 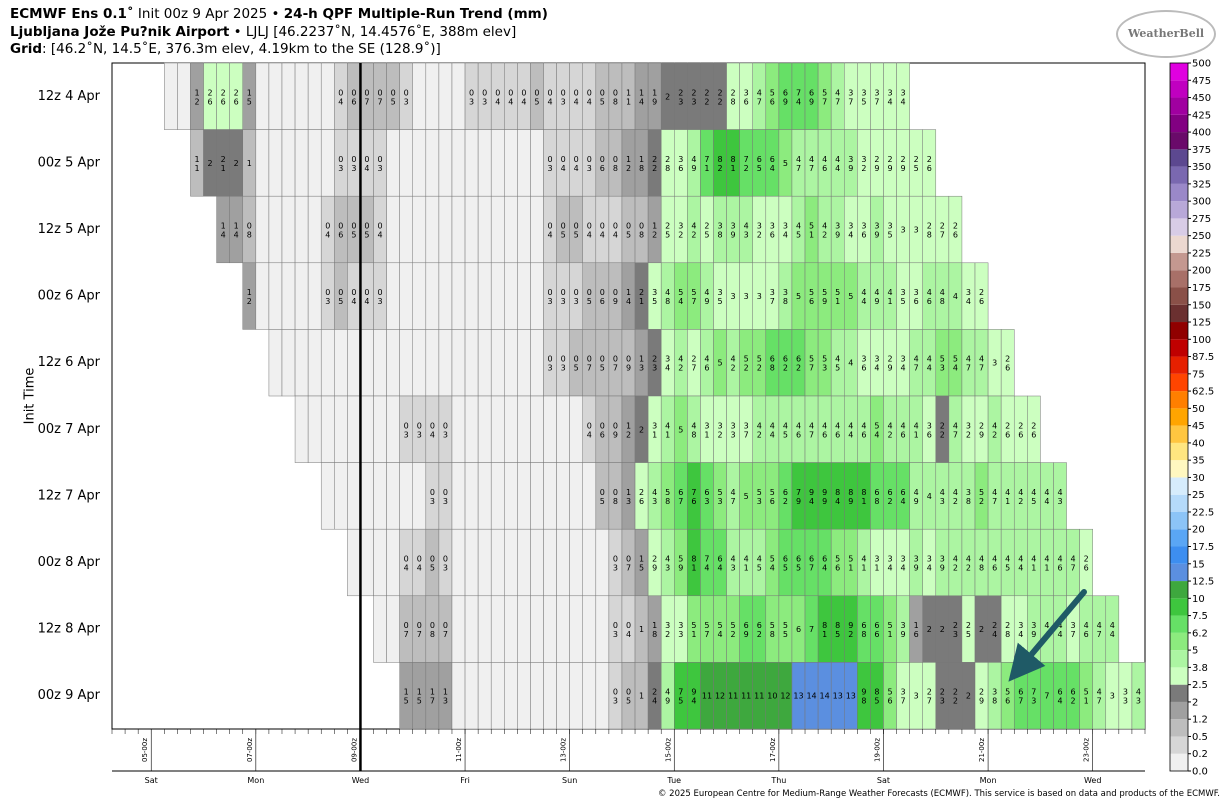 I want to click on y-tick-label: 00z 7 Apr, so click(x=69, y=429).